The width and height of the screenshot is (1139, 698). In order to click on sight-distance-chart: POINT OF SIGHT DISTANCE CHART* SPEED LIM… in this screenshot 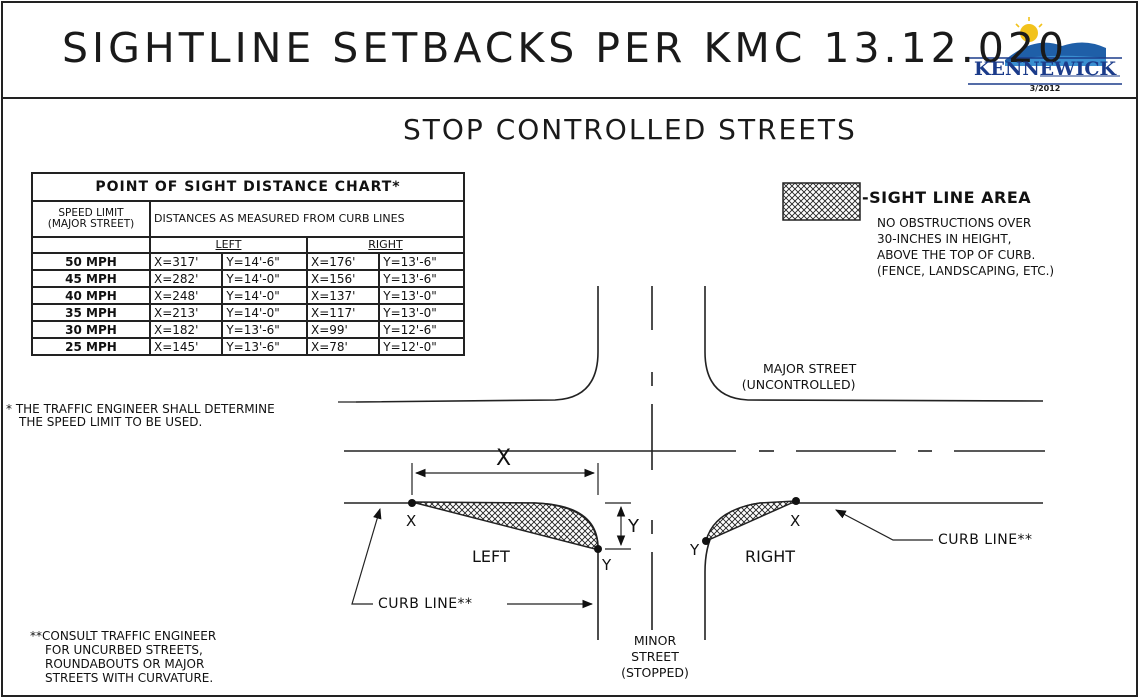, I will do `click(248, 264)`.